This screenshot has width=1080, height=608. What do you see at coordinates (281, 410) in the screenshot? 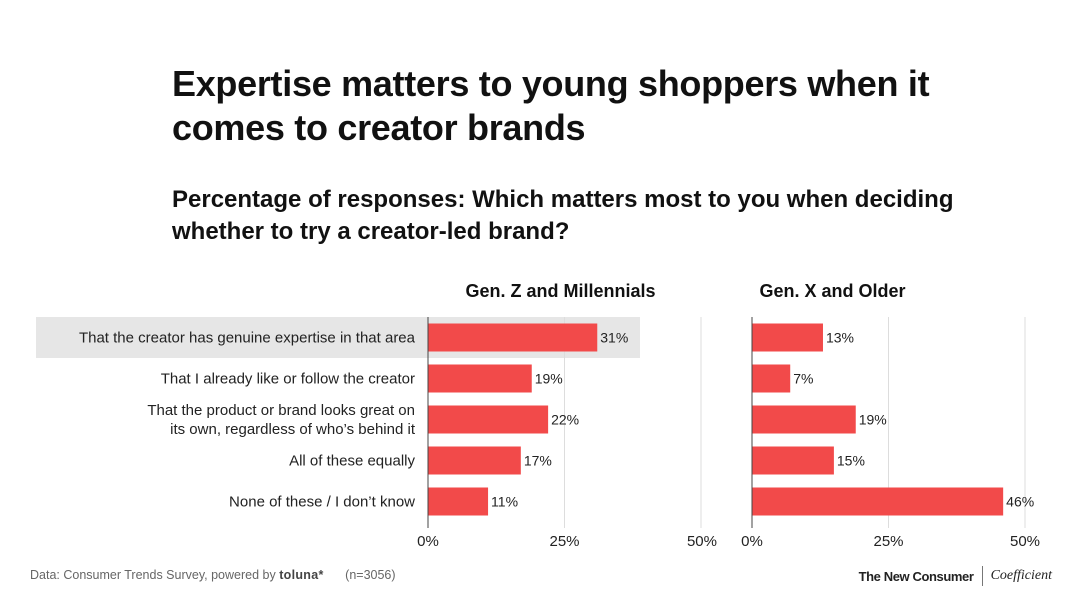
I see `category-label: That the product or brand looks great on` at bounding box center [281, 410].